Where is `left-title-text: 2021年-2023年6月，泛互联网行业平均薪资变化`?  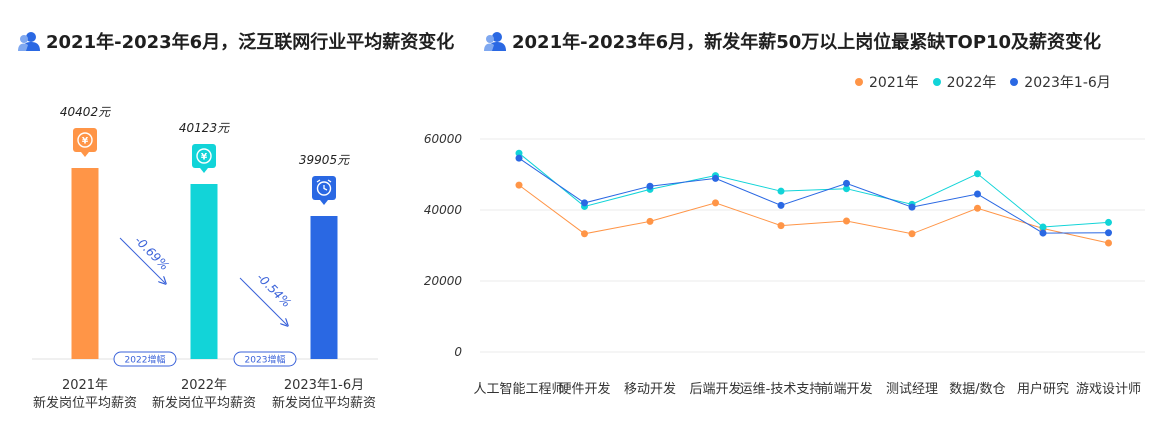
left-title-text: 2021年-2023年6月，泛互联网行业平均薪资变化 is located at coordinates (250, 42).